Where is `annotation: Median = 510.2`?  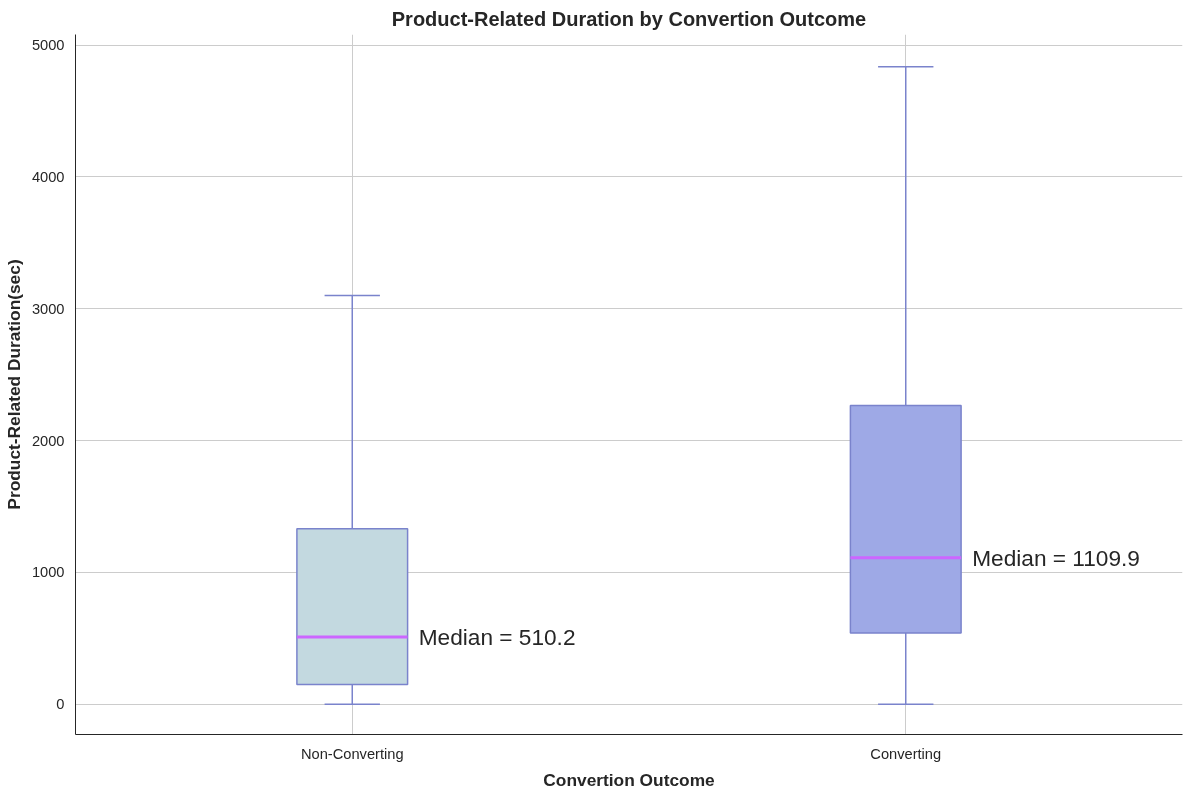 annotation: Median = 510.2 is located at coordinates (497, 636).